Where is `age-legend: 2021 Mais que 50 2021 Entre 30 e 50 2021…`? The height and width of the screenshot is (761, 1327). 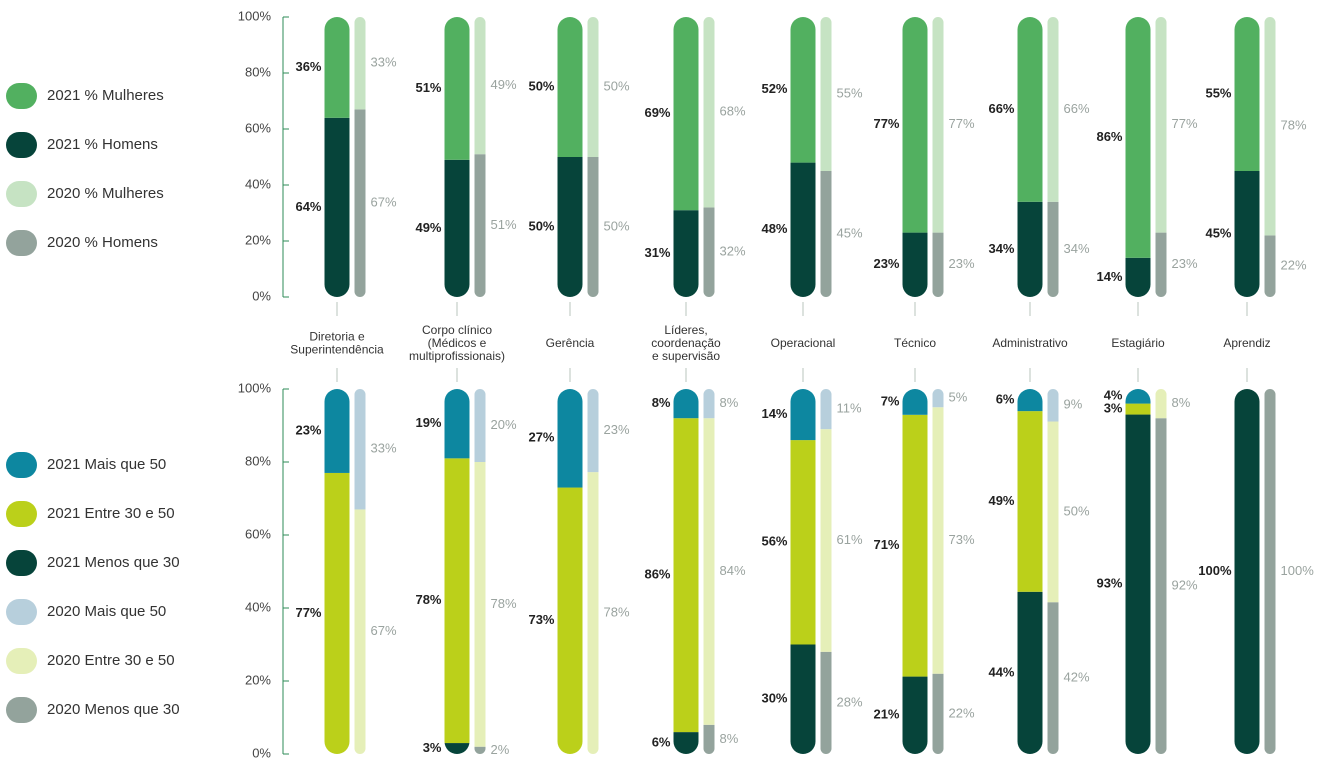
age-legend: 2021 Mais que 50 2021 Entre 30 e 50 2021… is located at coordinates (93, 587).